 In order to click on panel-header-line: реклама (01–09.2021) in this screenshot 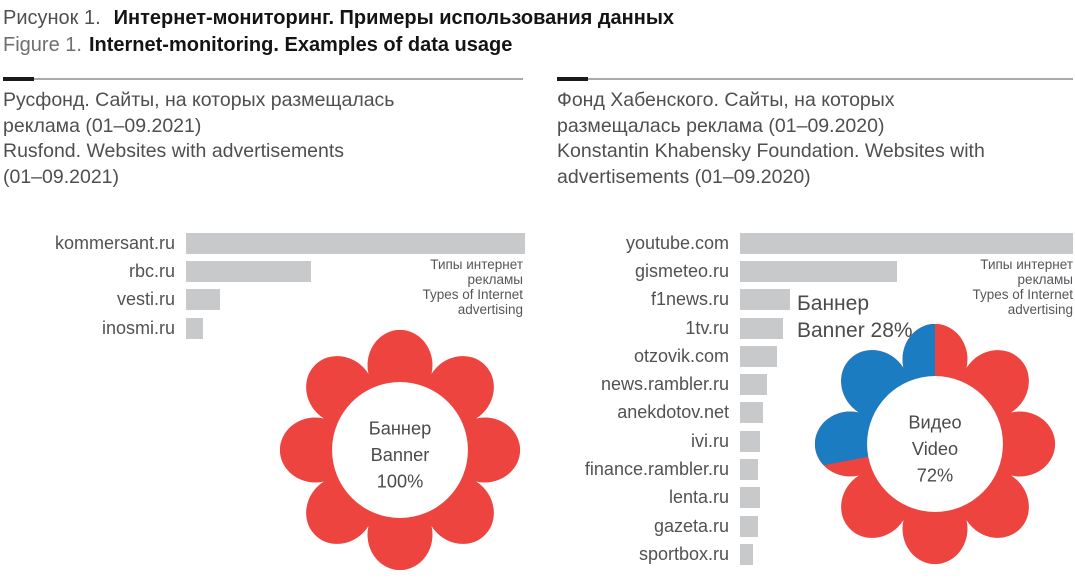, I will do `click(102, 125)`.